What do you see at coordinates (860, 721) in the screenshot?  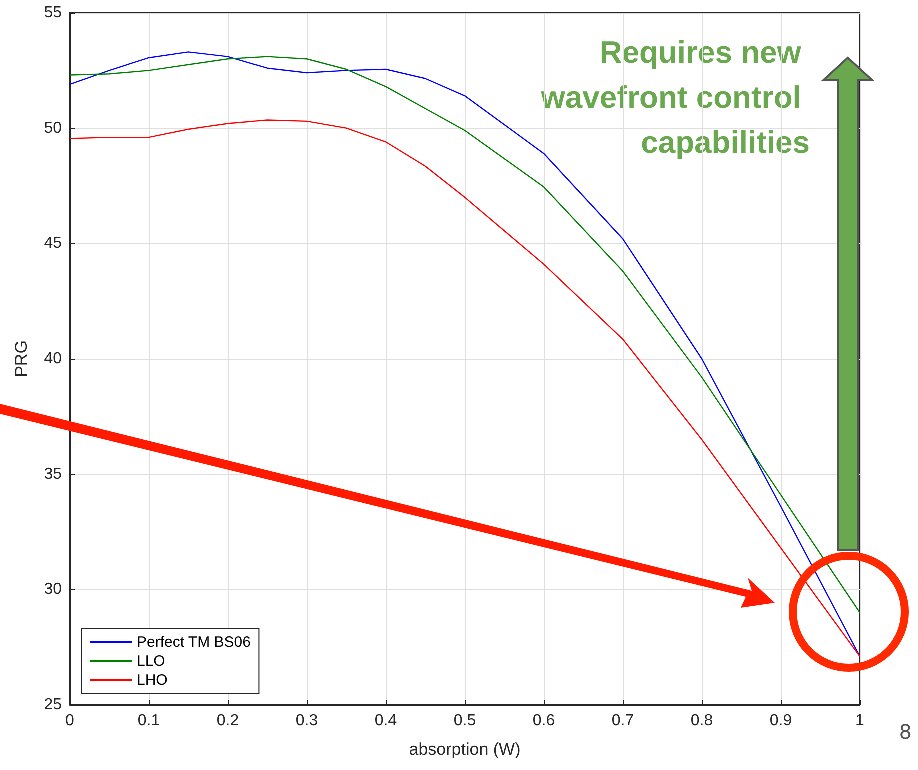 I see `x-tick-label: 1` at bounding box center [860, 721].